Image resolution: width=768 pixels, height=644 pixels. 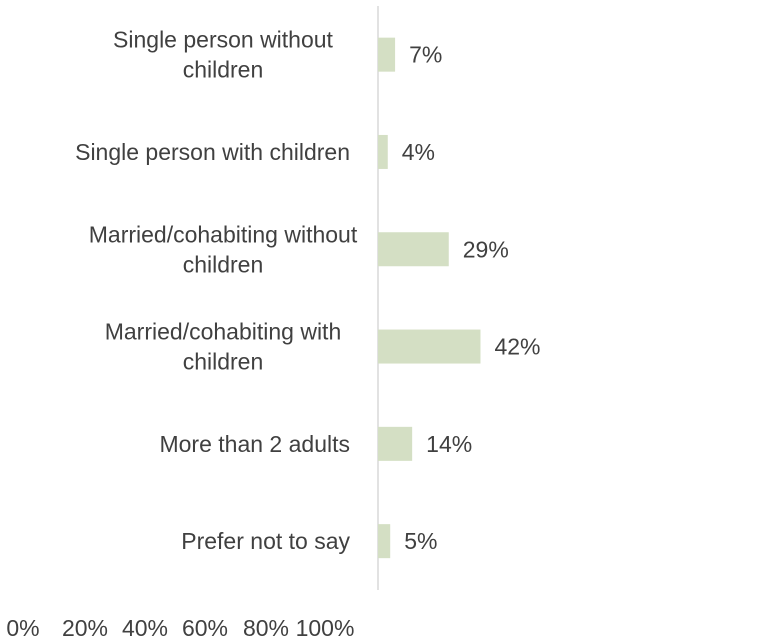 What do you see at coordinates (325, 628) in the screenshot?
I see `x-tick-label: 100%` at bounding box center [325, 628].